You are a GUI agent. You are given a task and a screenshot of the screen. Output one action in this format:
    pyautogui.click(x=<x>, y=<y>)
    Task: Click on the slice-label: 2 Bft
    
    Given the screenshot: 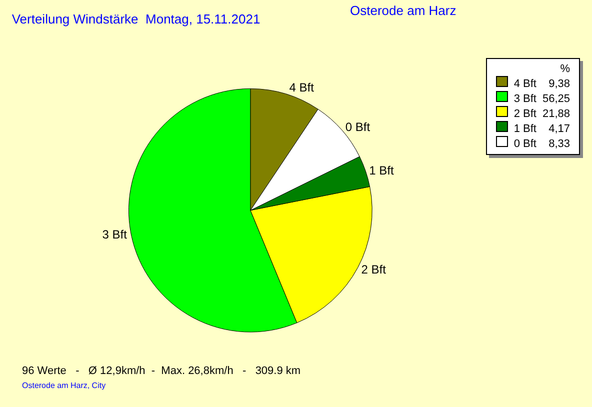 What is the action you would take?
    pyautogui.click(x=374, y=269)
    